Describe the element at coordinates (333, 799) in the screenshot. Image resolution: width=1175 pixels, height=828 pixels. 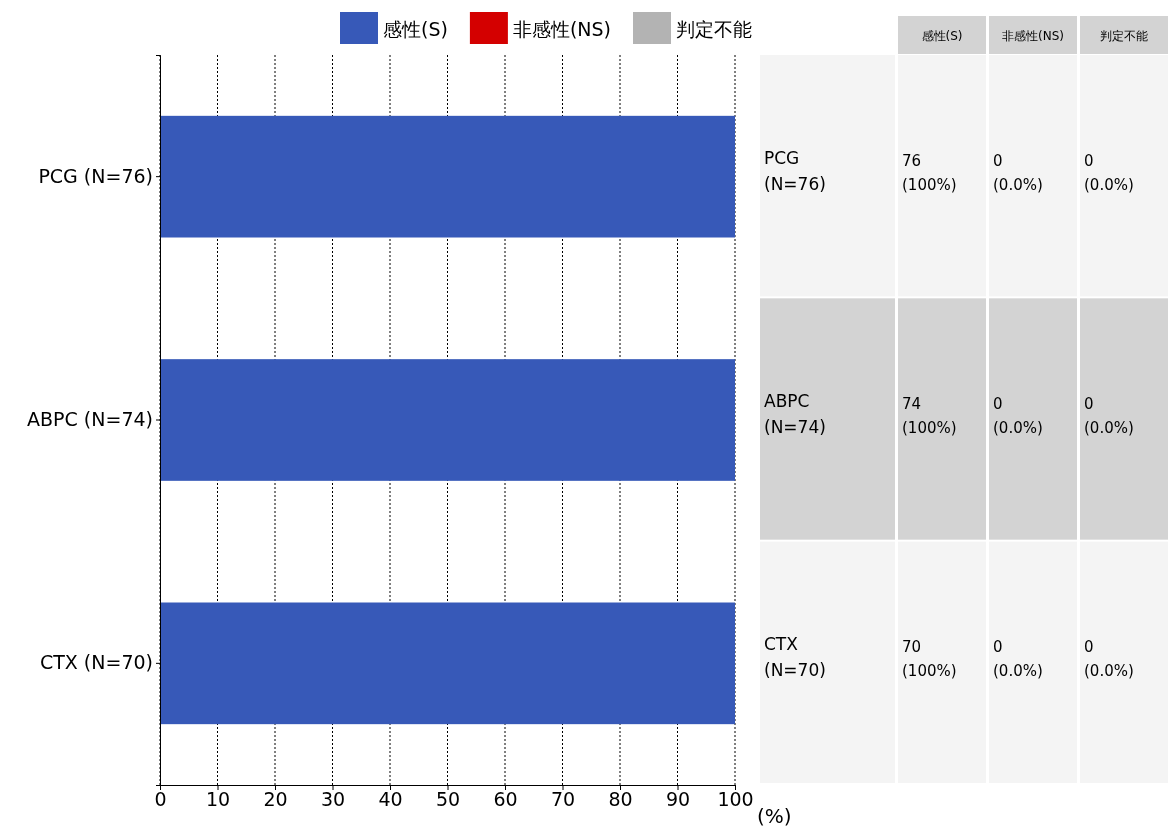
I see `x-tick-label: 30` at that location.